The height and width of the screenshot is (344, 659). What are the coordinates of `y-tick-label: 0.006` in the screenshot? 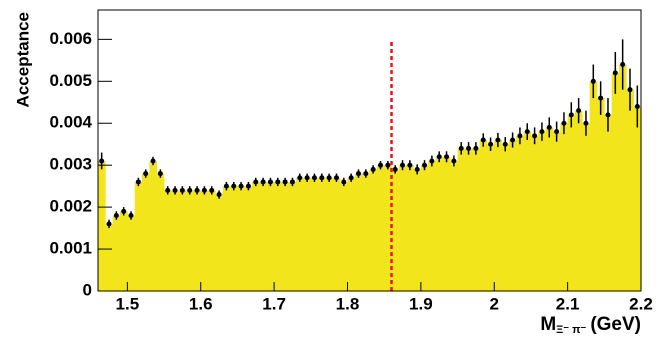 It's located at (70, 38).